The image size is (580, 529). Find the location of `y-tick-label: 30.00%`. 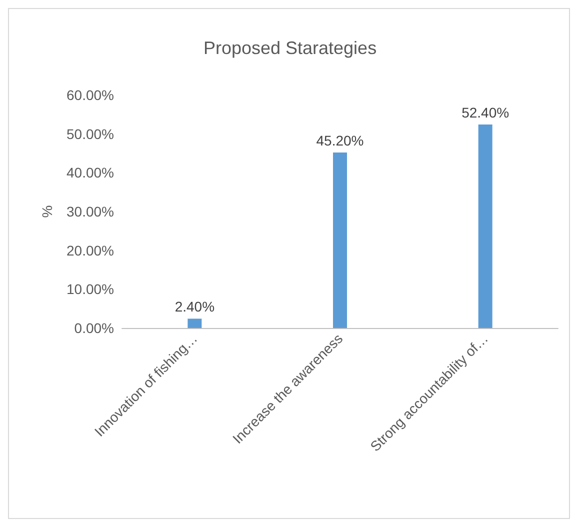

y-tick-label: 30.00% is located at coordinates (90, 212).